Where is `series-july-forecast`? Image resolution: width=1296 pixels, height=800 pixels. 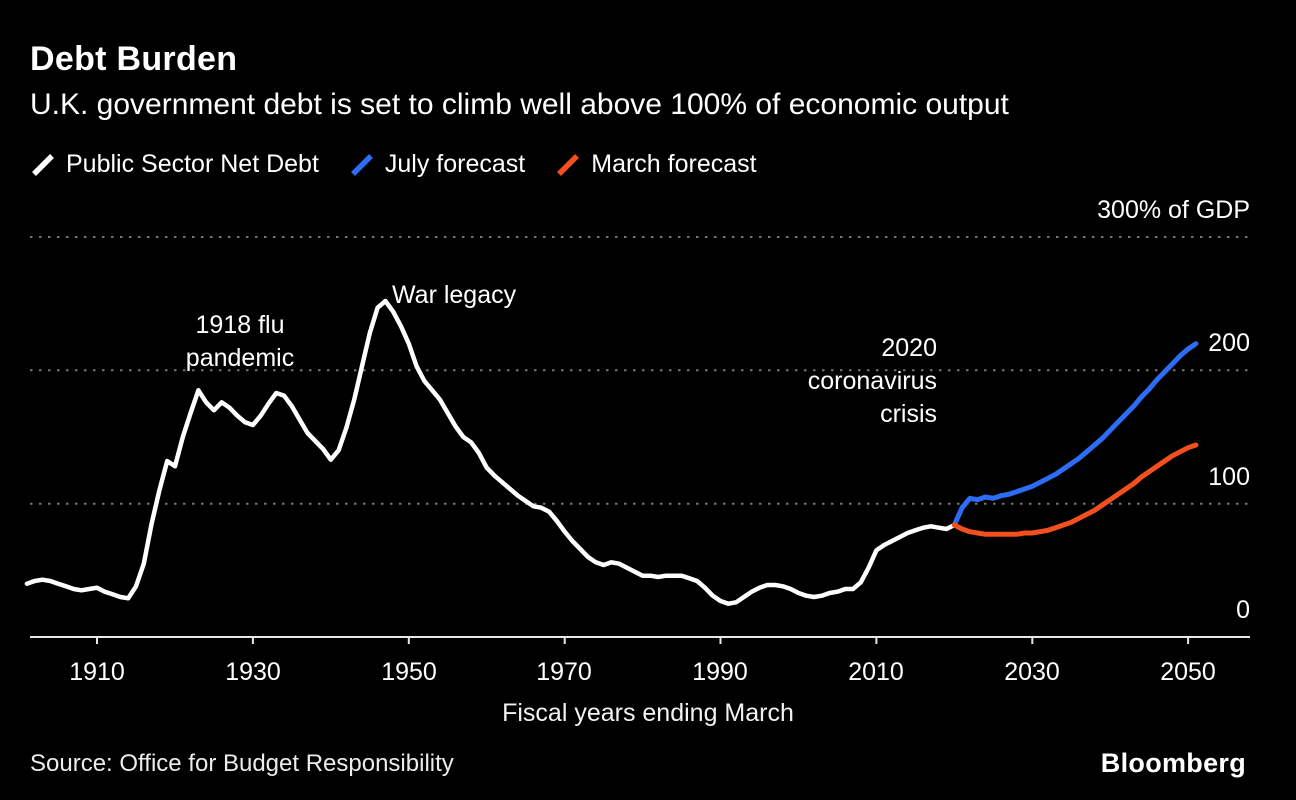
series-july-forecast is located at coordinates (1075, 434).